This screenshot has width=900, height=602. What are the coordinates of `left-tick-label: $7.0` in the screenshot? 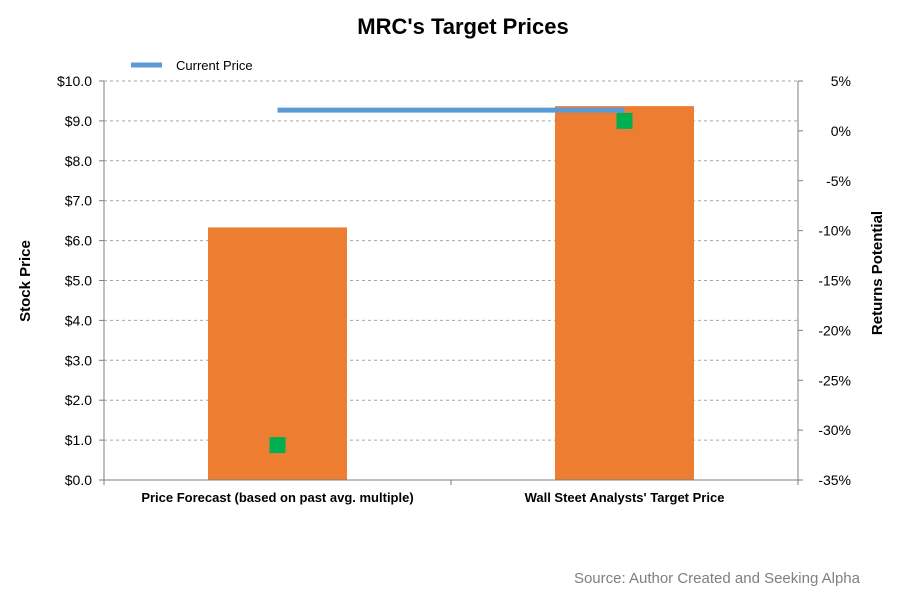 It's located at (78, 201).